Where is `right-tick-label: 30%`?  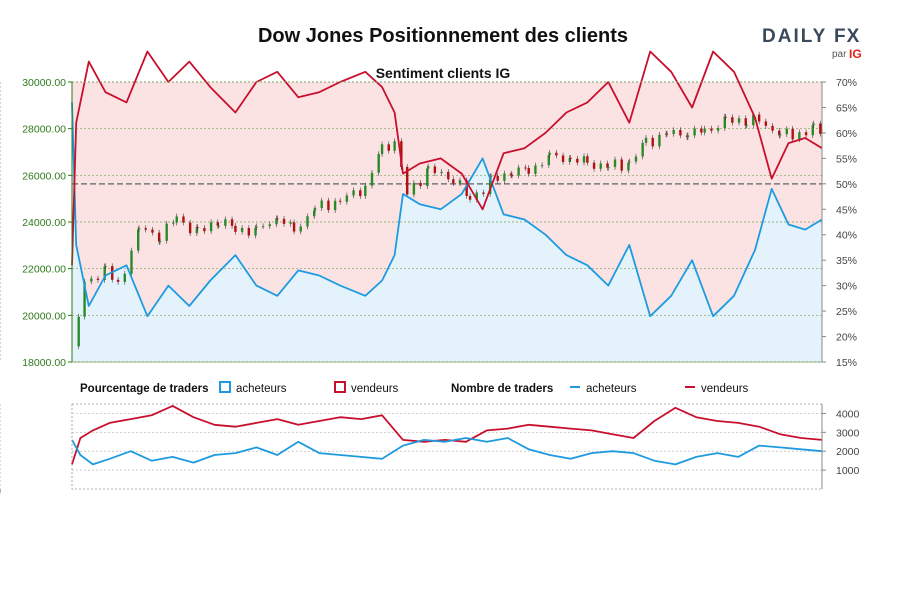 right-tick-label: 30% is located at coordinates (846, 287).